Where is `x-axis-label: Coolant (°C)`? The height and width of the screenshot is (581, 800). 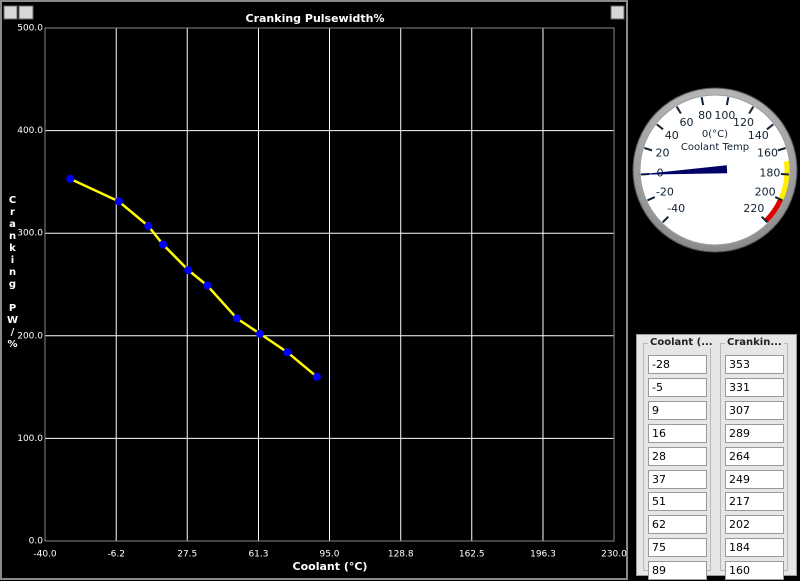 x-axis-label: Coolant (°C) is located at coordinates (330, 566).